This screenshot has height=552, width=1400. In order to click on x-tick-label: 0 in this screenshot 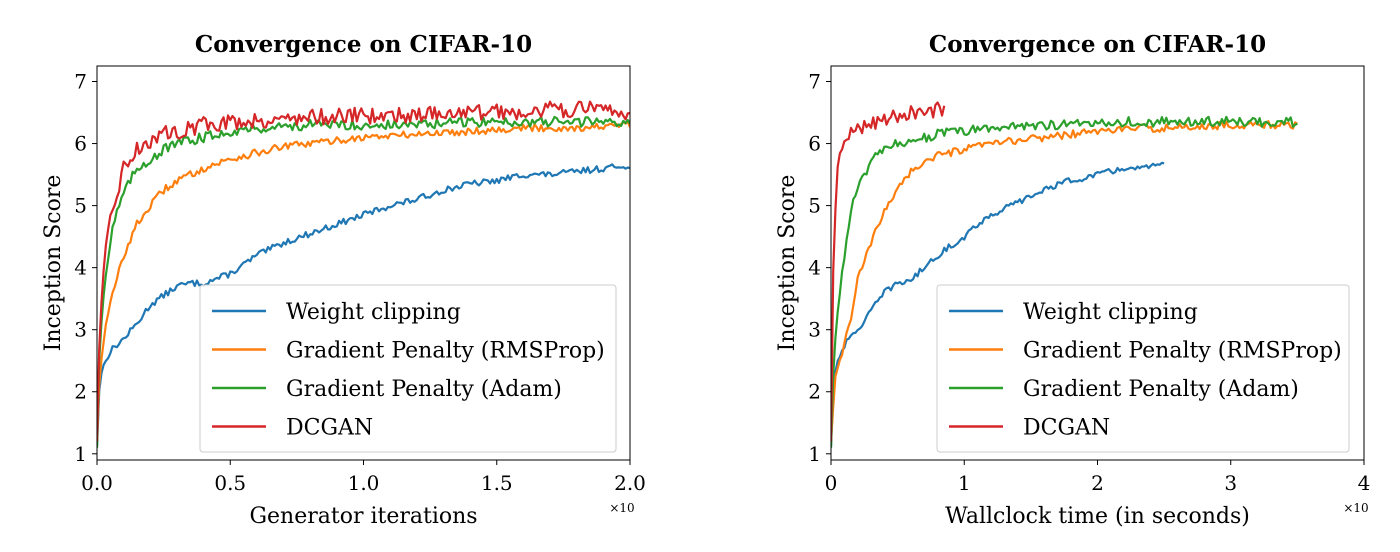, I will do `click(831, 483)`.